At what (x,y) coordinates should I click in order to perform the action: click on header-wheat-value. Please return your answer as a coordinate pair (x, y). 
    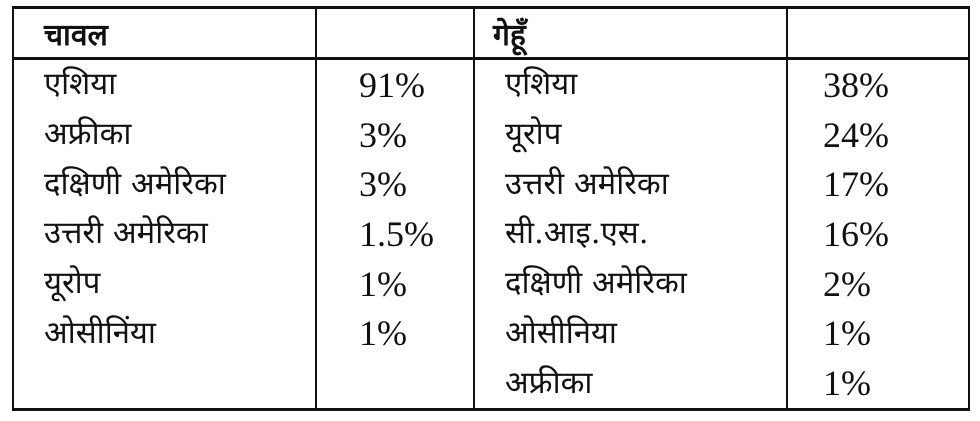
    Looking at the image, I should click on (878, 33).